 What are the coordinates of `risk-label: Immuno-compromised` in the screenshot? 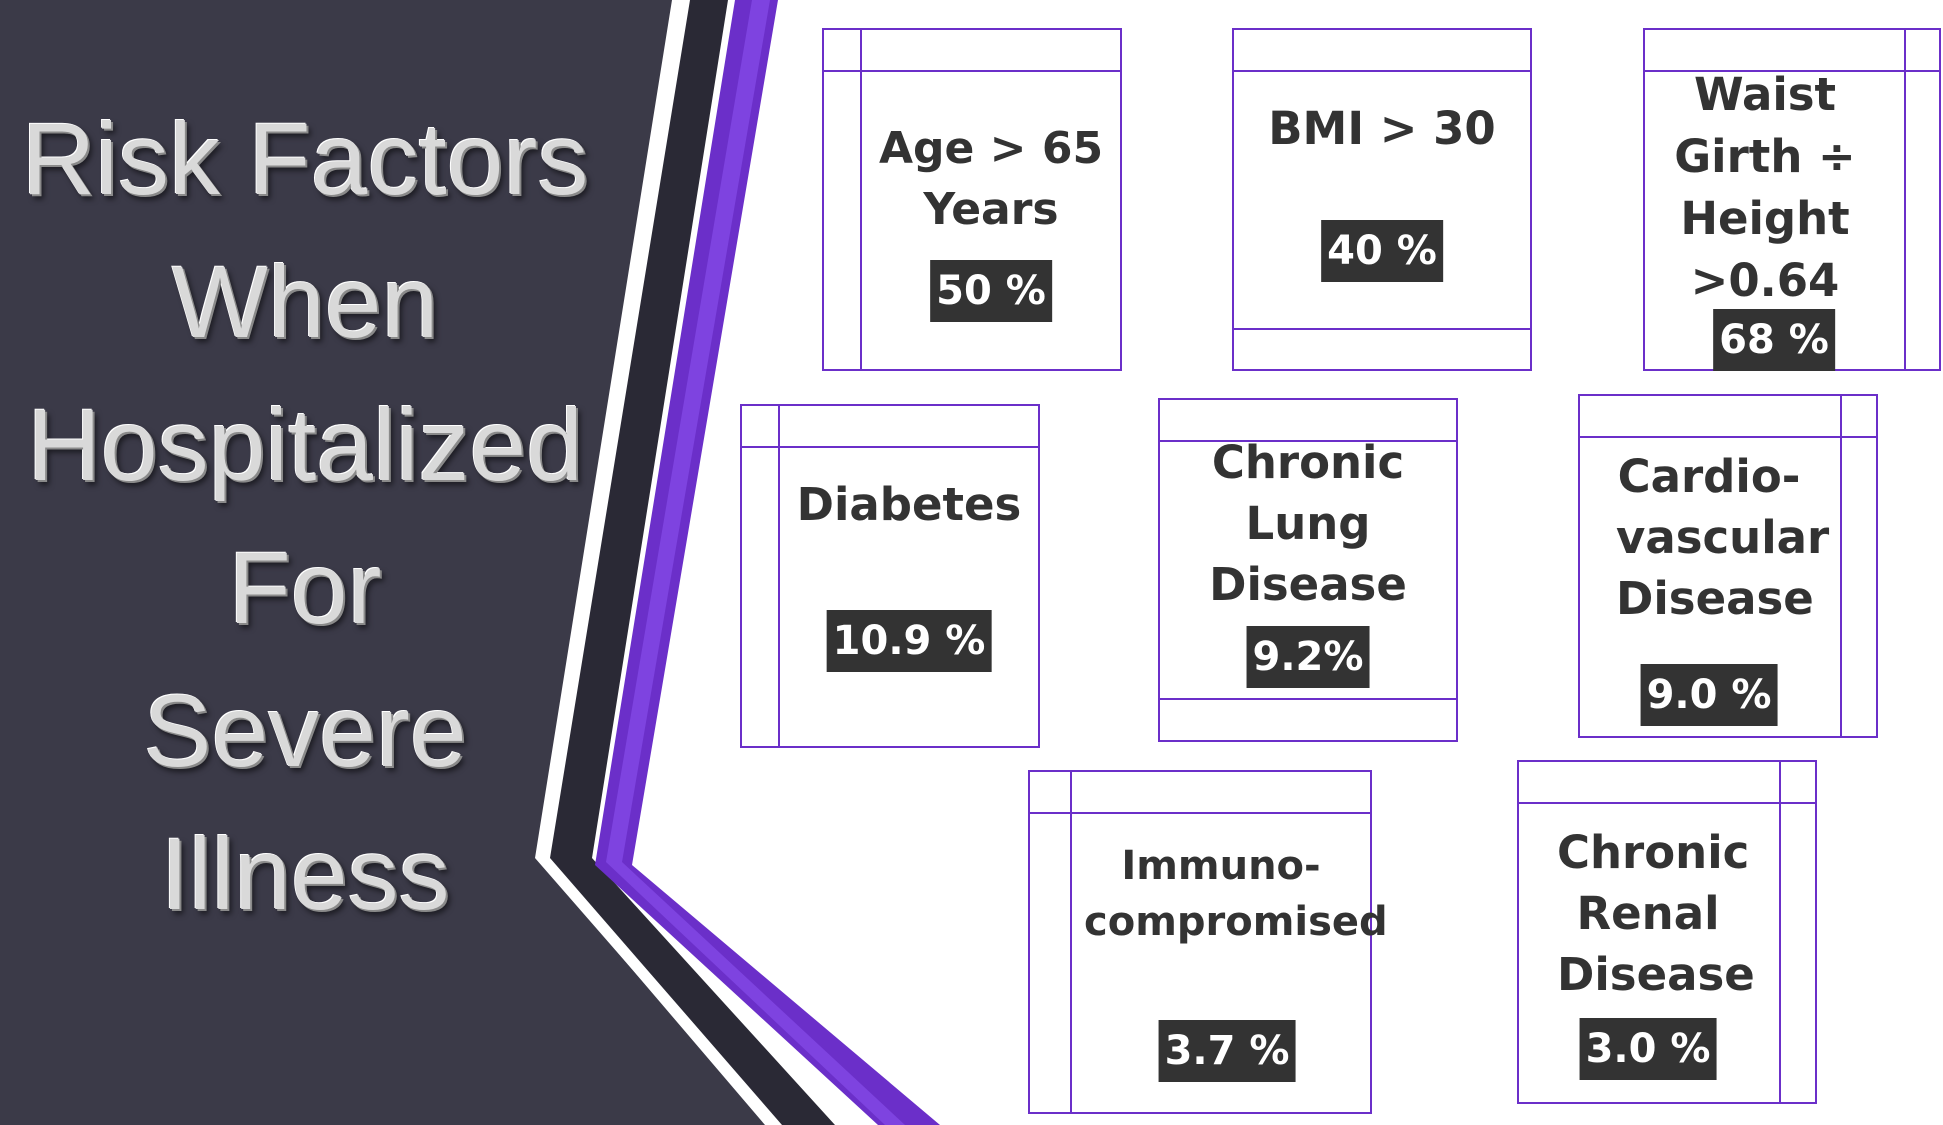 It's located at (1236, 894).